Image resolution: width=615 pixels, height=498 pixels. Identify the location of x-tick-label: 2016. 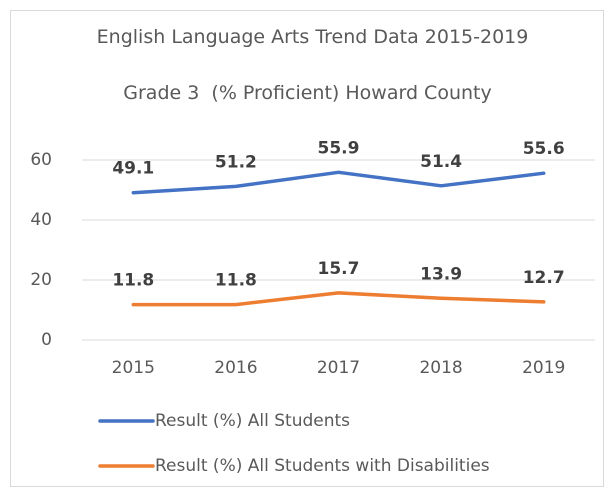
(235, 368).